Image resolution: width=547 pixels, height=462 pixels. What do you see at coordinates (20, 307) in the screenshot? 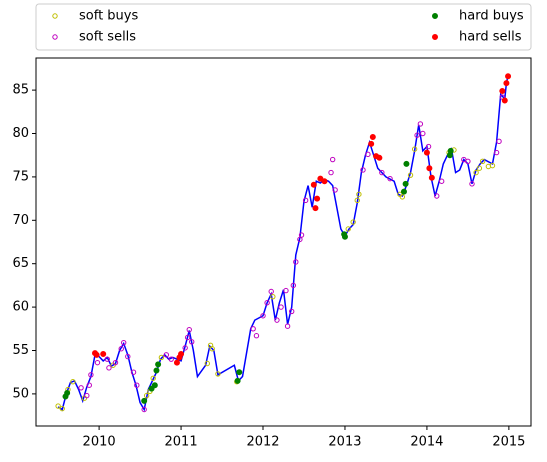
I see `y-tick-label: 60` at bounding box center [20, 307].